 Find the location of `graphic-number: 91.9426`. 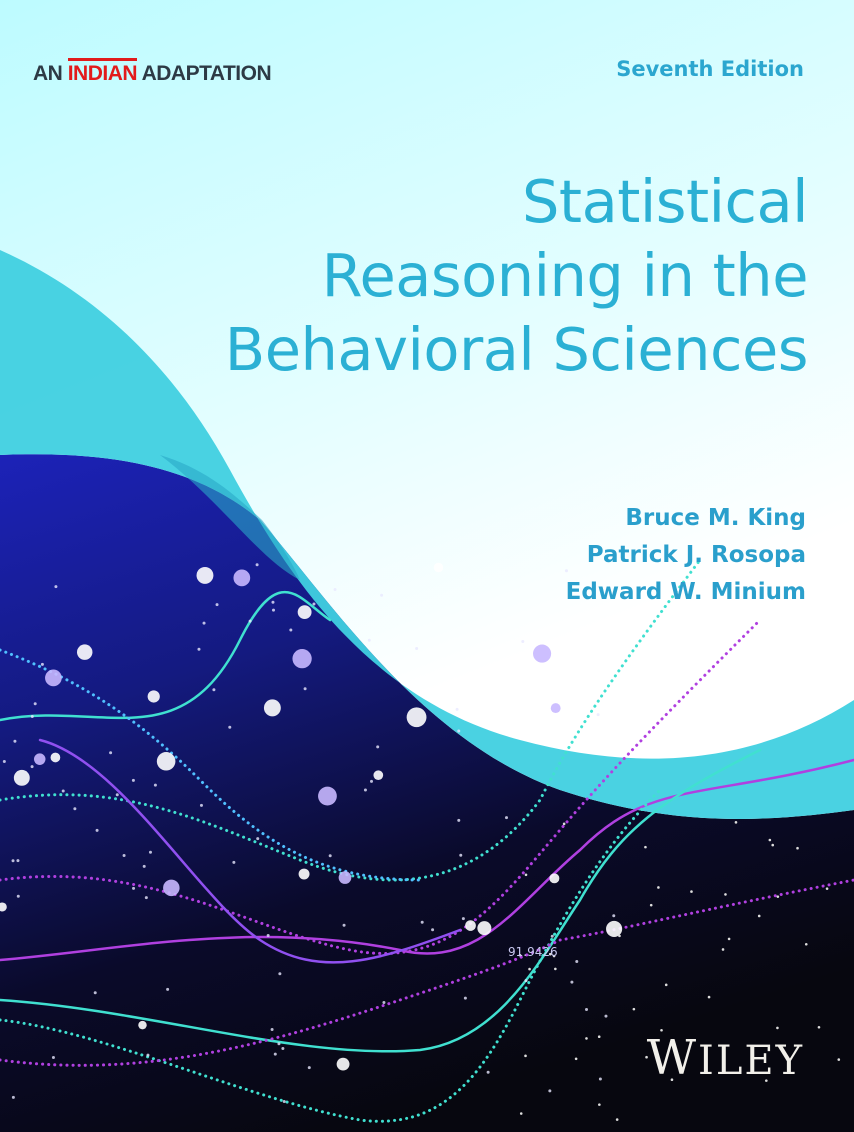

graphic-number: 91.9426 is located at coordinates (533, 952).